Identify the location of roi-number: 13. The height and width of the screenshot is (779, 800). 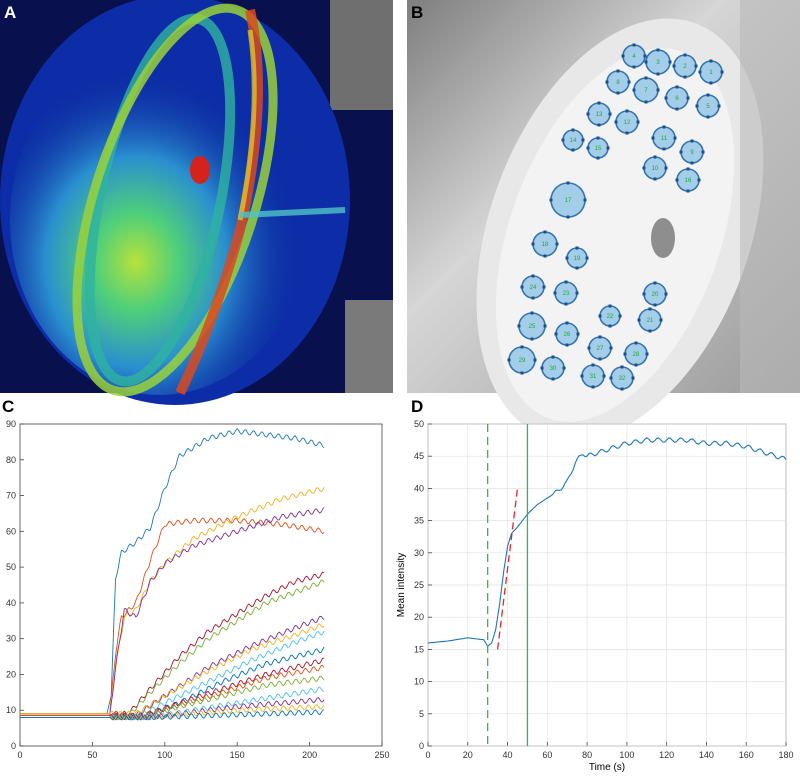
(599, 115).